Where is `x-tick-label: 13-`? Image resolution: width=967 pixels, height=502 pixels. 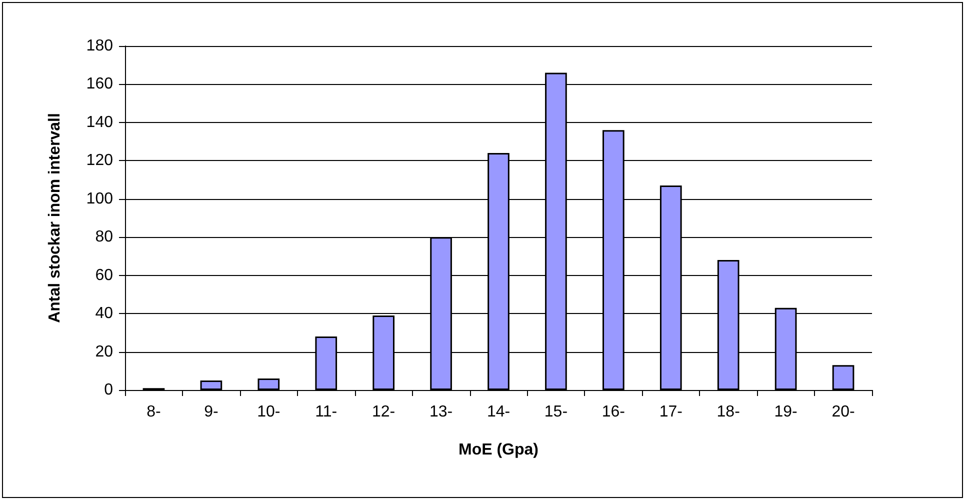
x-tick-label: 13- is located at coordinates (441, 412).